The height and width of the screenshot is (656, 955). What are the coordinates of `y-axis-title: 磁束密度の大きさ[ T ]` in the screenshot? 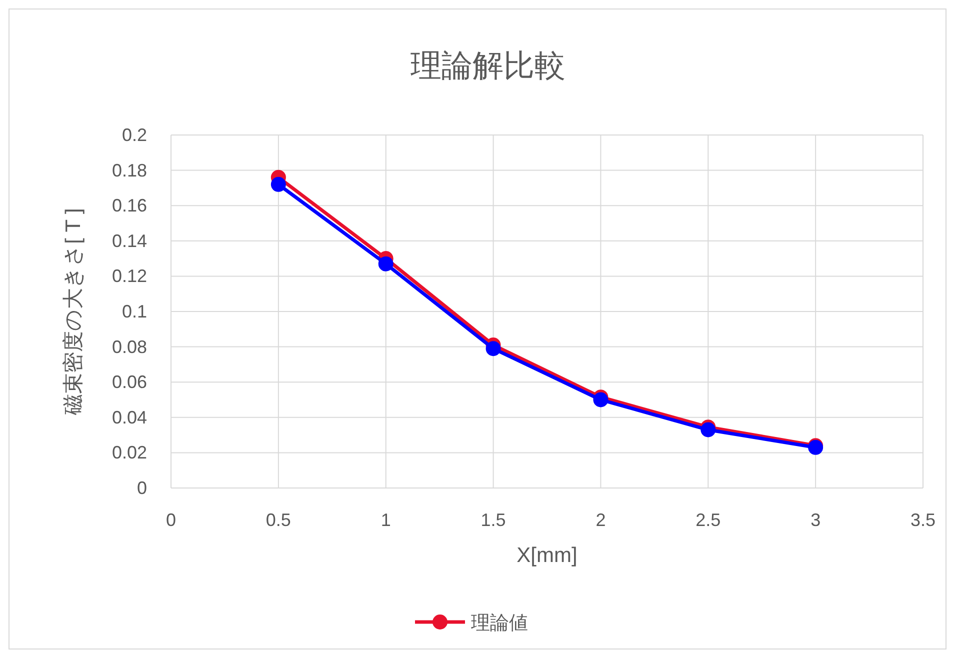 It's located at (73, 312).